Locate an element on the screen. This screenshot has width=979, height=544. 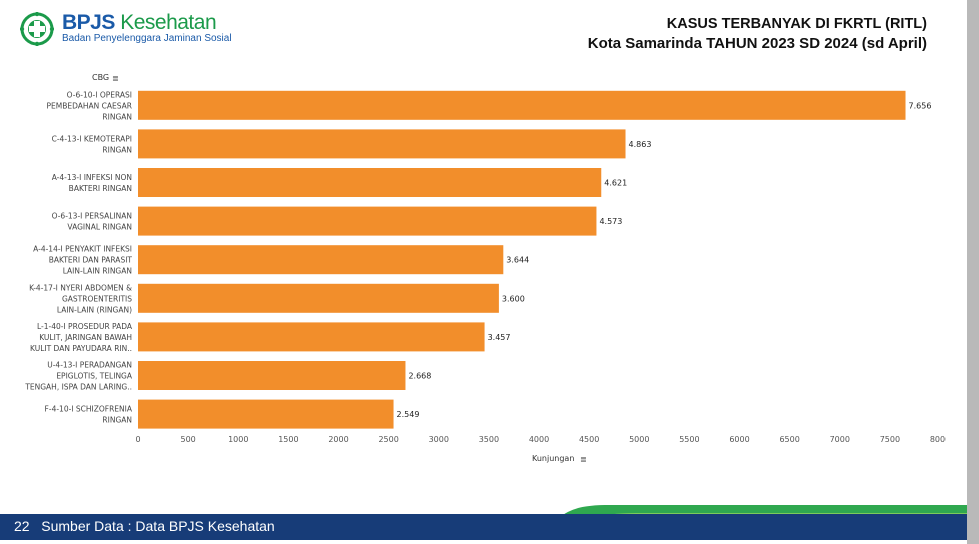
page-number: 22 is located at coordinates (22, 526).